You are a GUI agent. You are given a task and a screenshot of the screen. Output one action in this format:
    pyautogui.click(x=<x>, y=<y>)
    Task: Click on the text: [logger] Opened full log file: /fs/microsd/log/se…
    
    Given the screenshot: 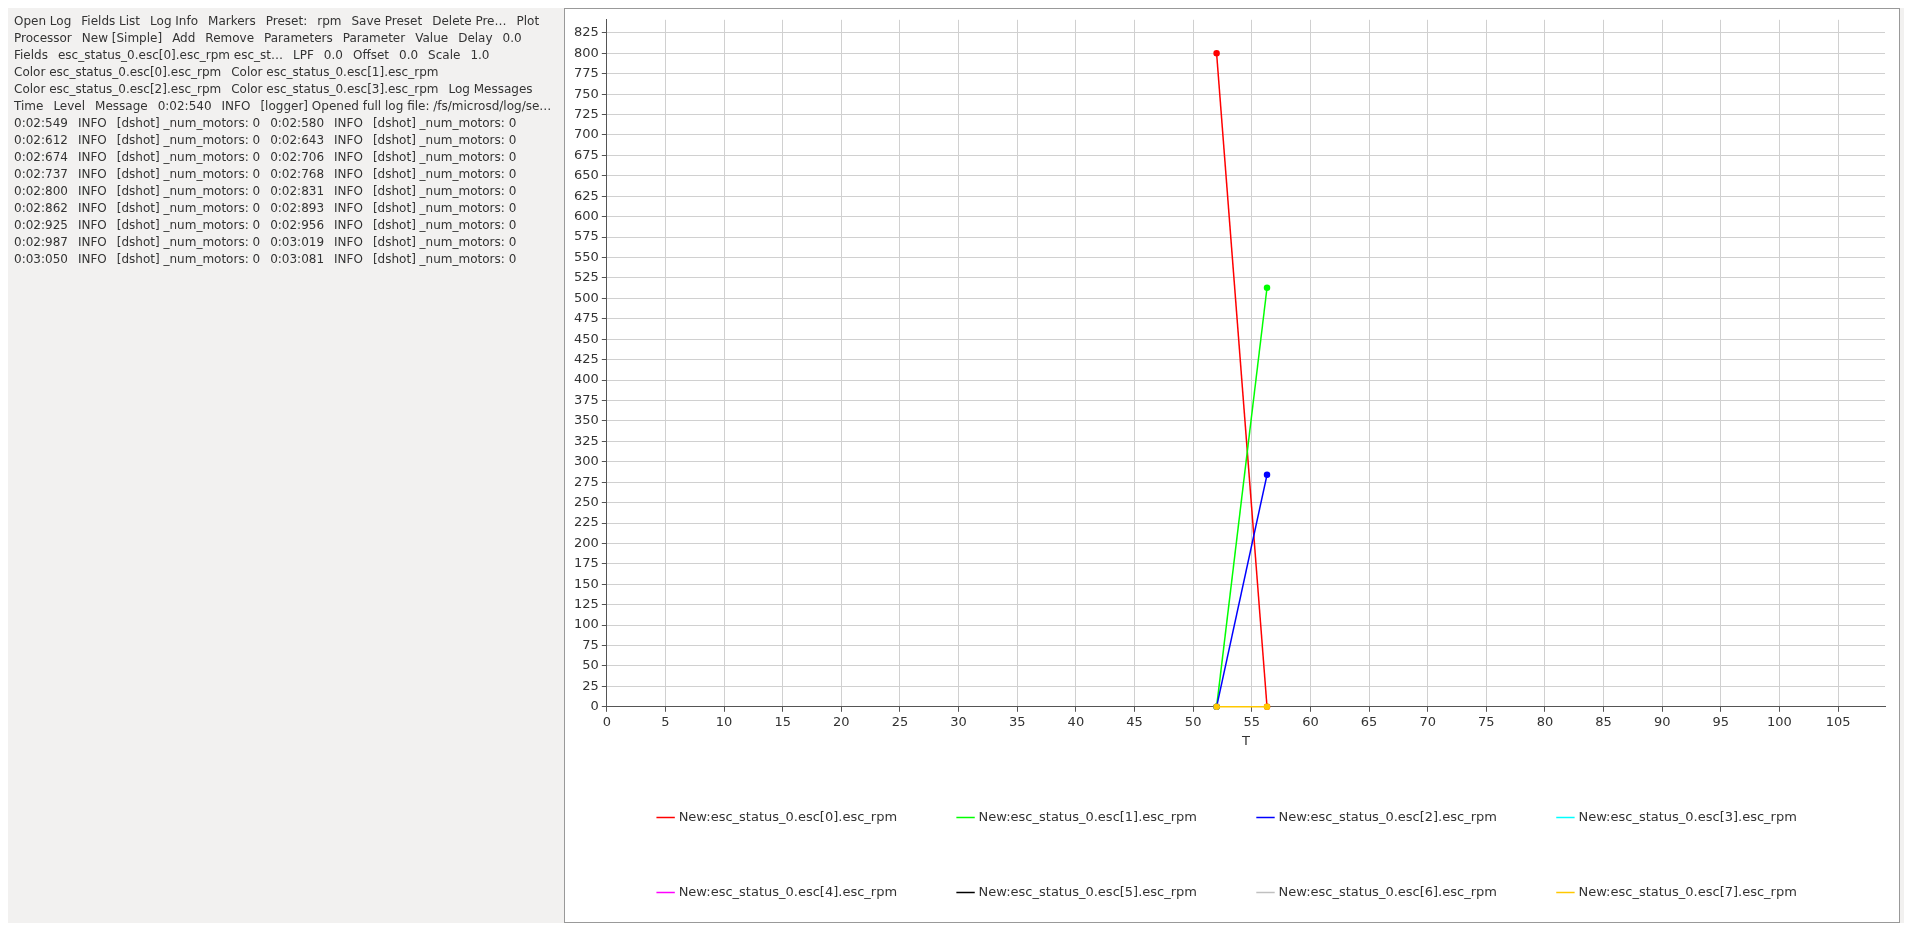 What is the action you would take?
    pyautogui.click(x=406, y=106)
    